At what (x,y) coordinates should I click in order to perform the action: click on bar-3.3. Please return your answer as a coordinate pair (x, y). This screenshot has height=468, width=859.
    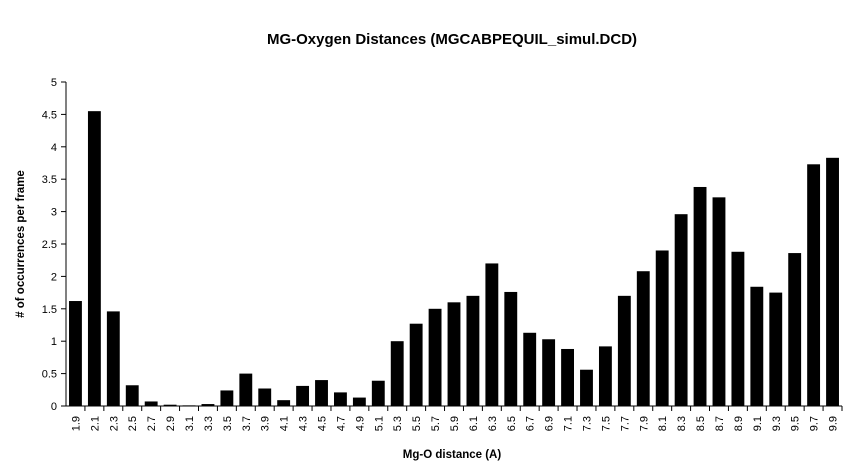
    Looking at the image, I should click on (208, 405).